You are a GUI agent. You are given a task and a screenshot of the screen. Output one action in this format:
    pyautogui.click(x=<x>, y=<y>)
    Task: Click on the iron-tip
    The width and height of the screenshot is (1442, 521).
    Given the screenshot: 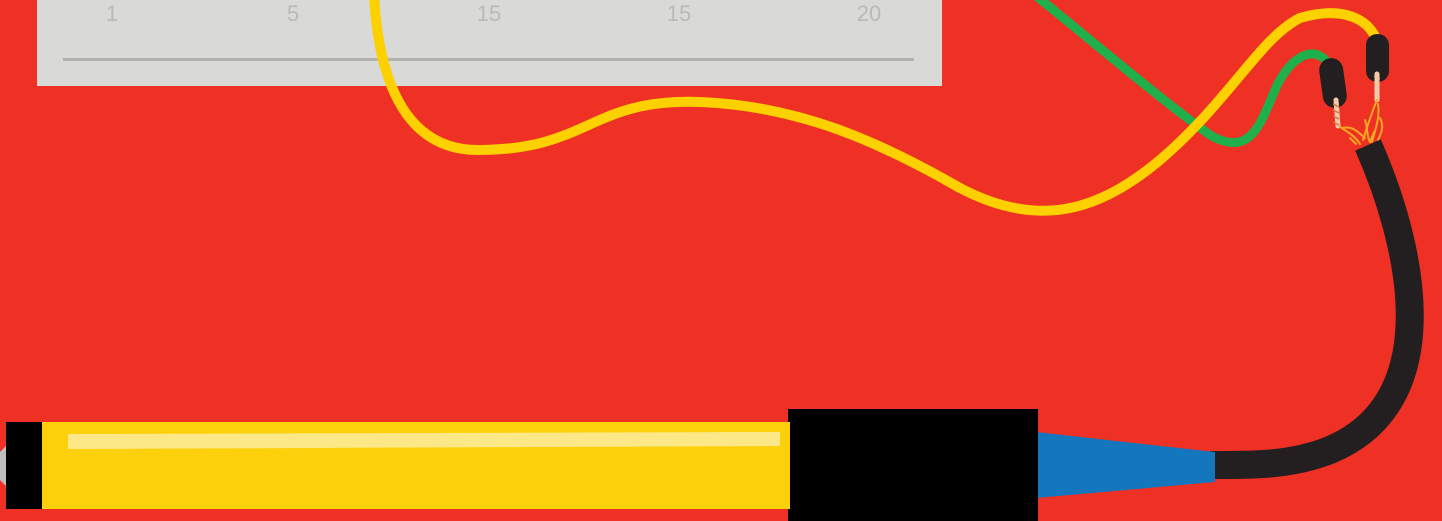 What is the action you would take?
    pyautogui.click(x=3, y=466)
    